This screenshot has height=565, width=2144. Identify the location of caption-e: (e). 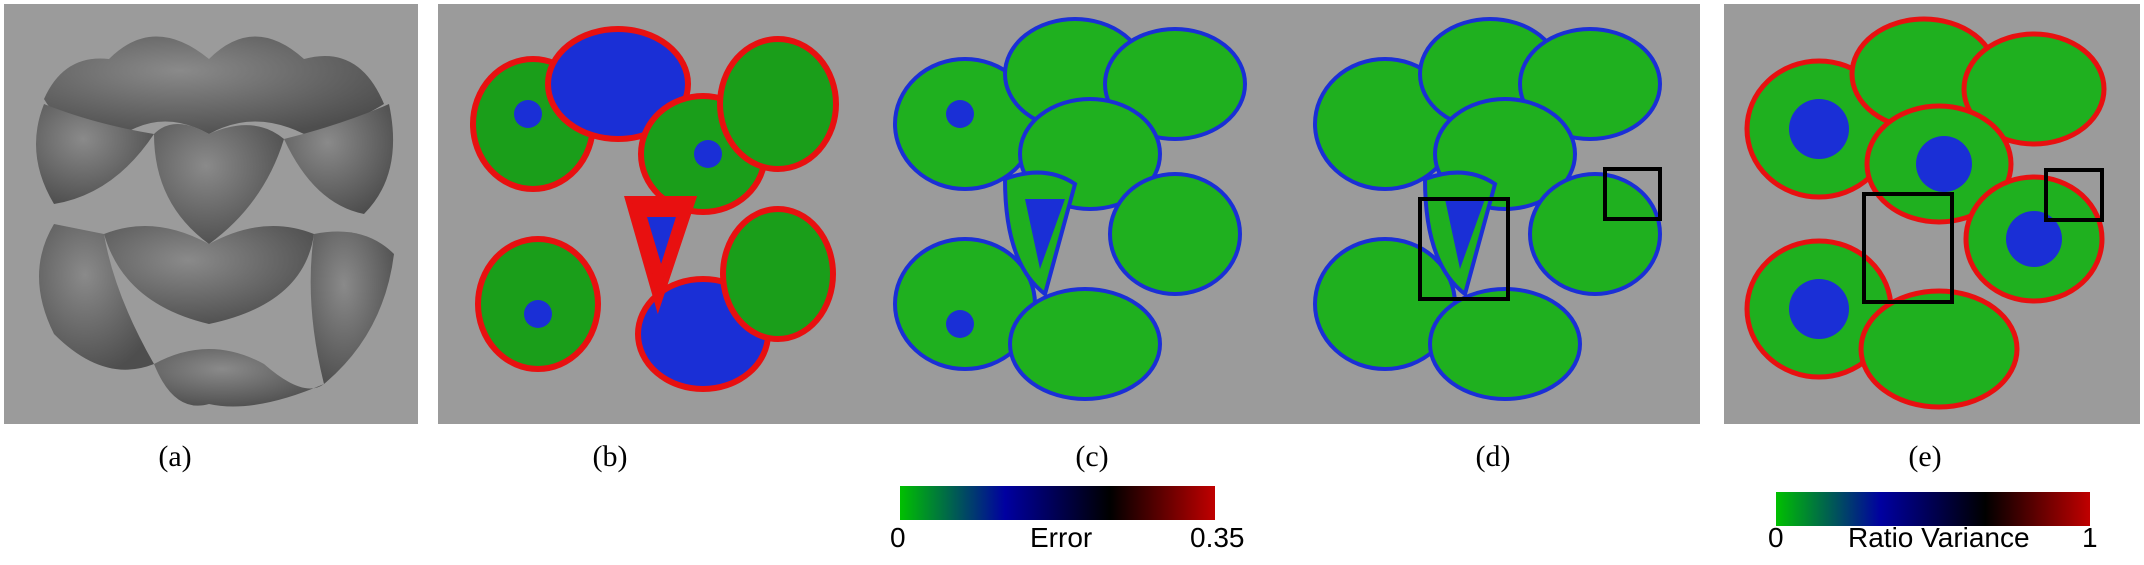
(1925, 456).